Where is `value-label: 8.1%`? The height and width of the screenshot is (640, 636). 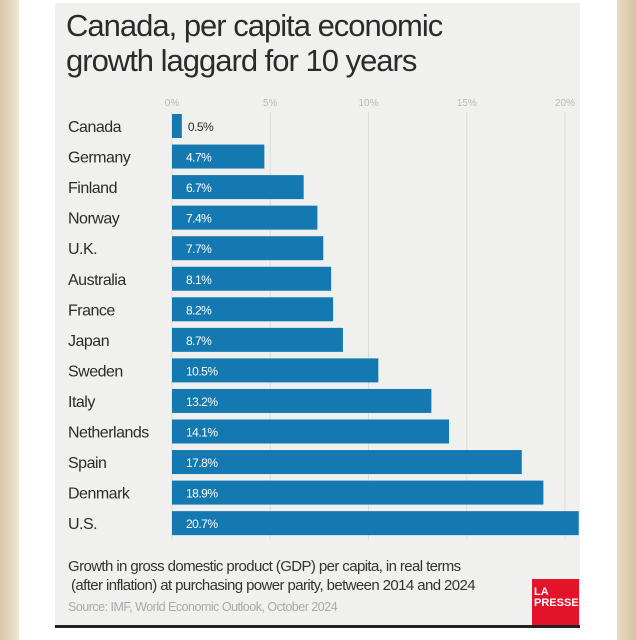
value-label: 8.1% is located at coordinates (199, 280).